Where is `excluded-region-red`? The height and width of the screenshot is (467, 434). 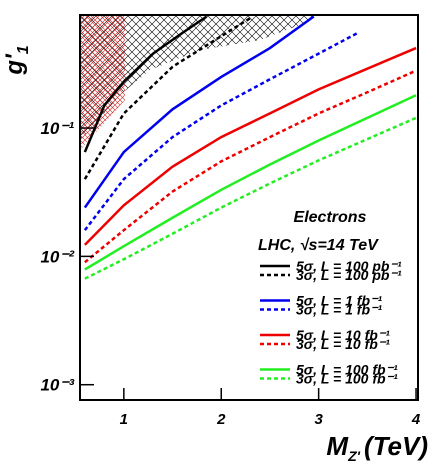 excluded-region-red is located at coordinates (102, 82).